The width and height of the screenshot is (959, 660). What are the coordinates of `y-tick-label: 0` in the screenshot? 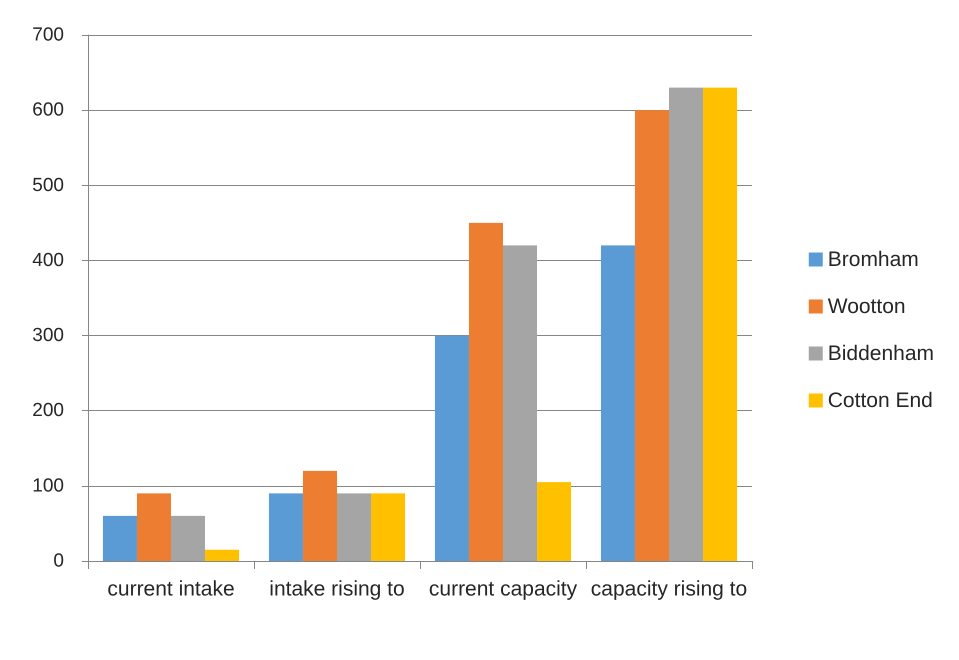 It's located at (58, 561).